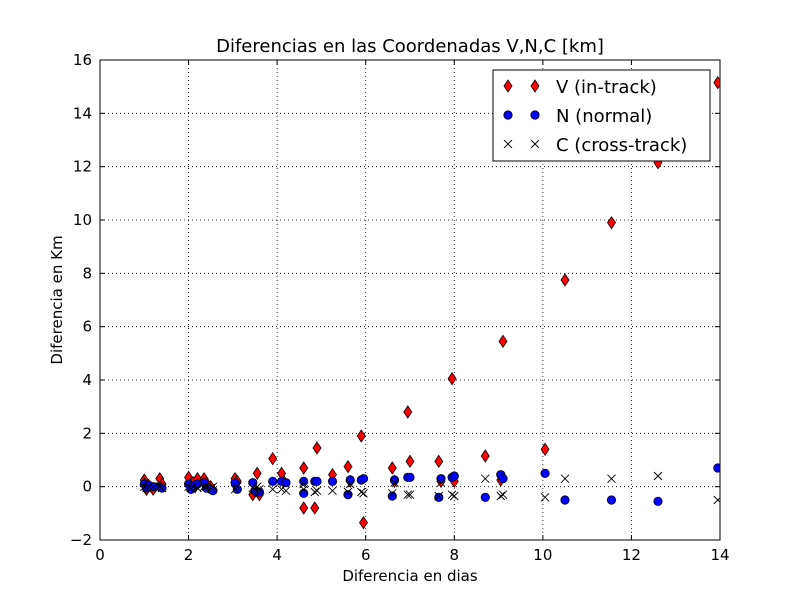  What do you see at coordinates (81, 540) in the screenshot?
I see `y-tick-label: −2` at bounding box center [81, 540].